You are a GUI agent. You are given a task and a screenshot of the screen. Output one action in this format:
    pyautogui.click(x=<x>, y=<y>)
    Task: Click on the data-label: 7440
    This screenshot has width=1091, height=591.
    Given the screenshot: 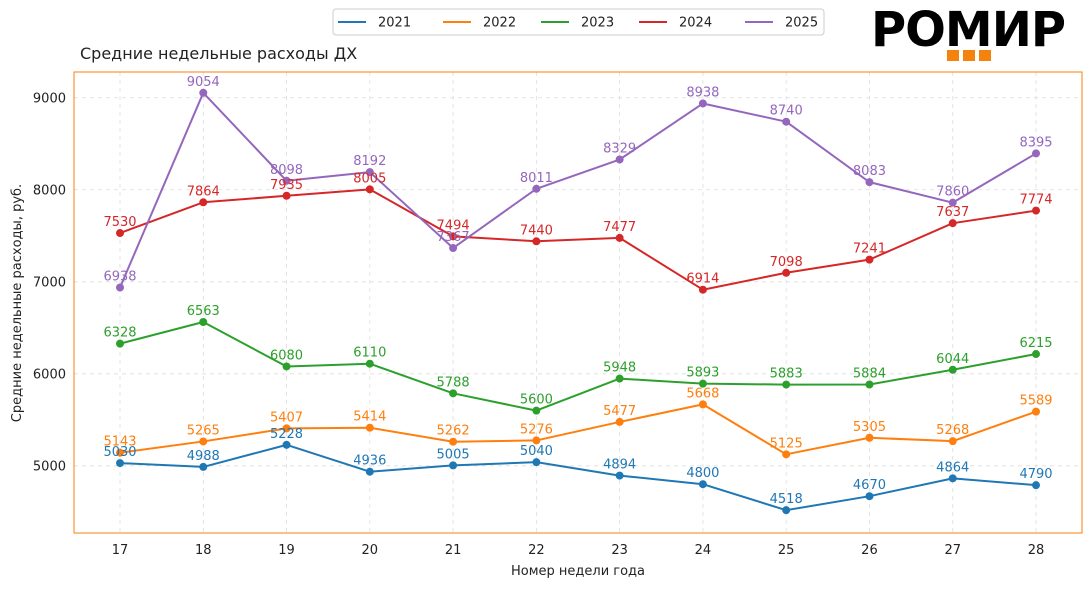 What is the action you would take?
    pyautogui.click(x=536, y=230)
    